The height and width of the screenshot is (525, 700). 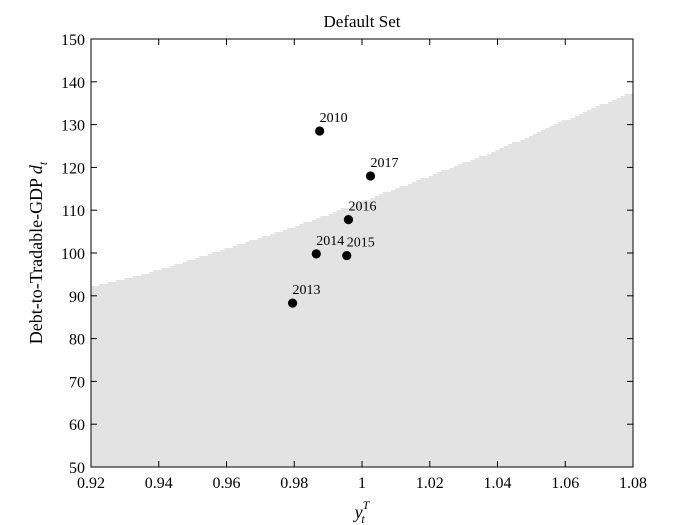 I want to click on x-tick-label: 1.06, so click(x=565, y=483).